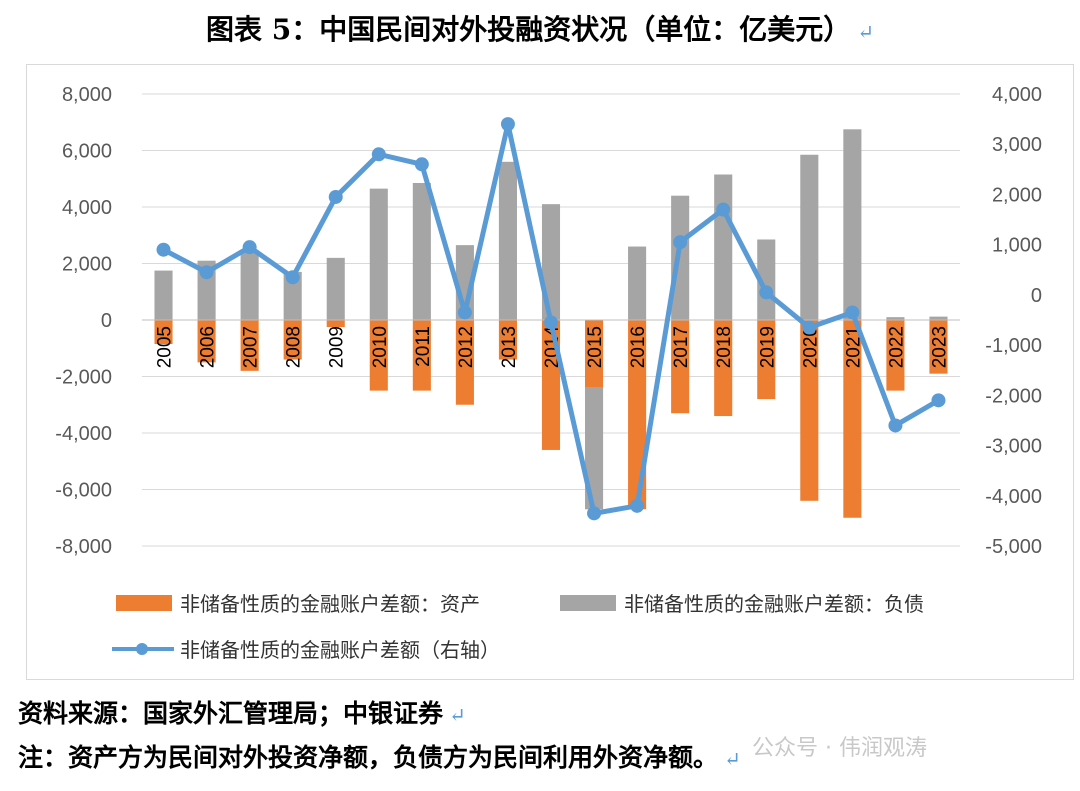 The width and height of the screenshot is (1080, 791). I want to click on x-axis-tick-label: 2016, so click(638, 347).